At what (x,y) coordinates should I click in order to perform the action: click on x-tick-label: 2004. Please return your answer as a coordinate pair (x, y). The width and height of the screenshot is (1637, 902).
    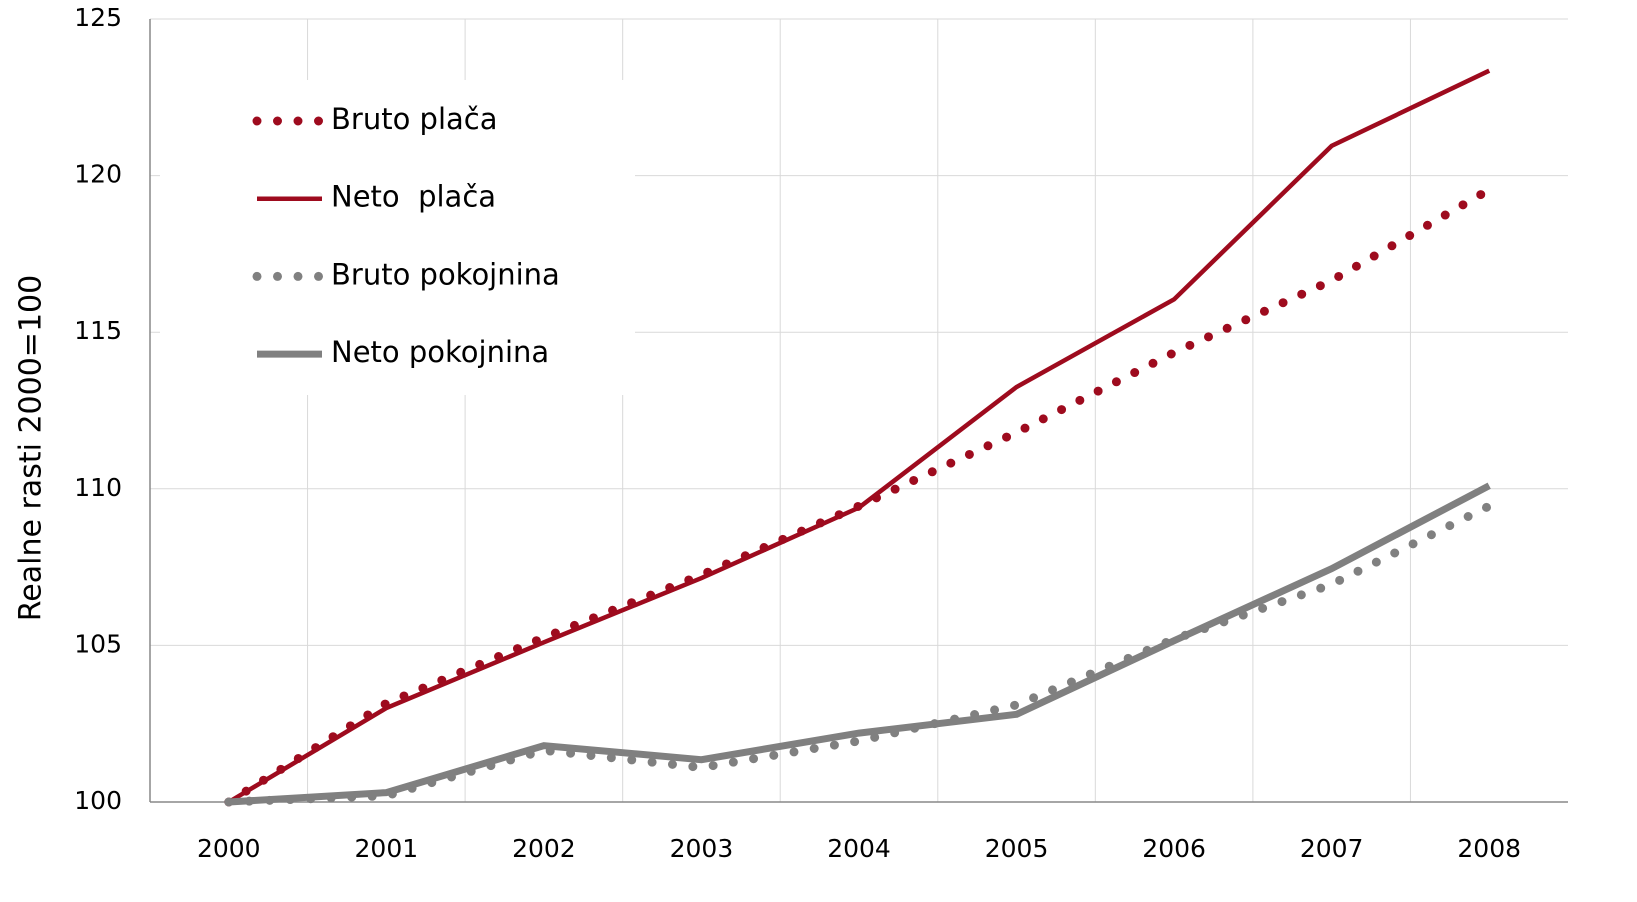
    Looking at the image, I should click on (859, 848).